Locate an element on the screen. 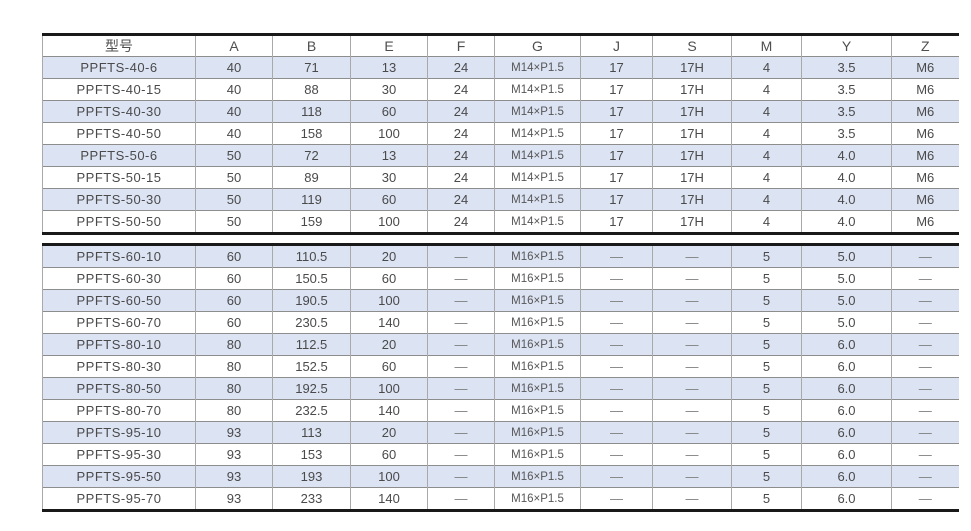  model-cell: PPFTS-60-30 is located at coordinates (119, 278).